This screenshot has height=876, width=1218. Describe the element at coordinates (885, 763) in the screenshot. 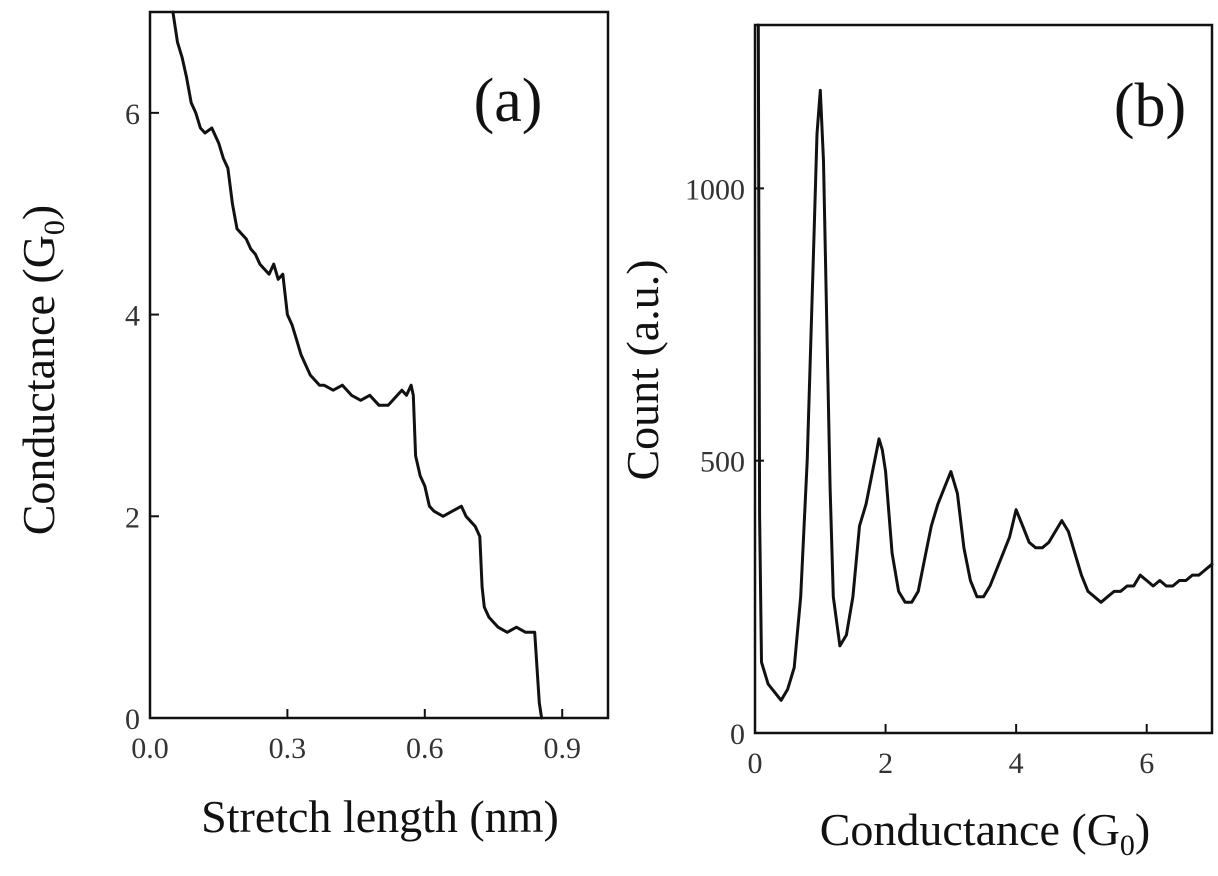

I see `panel-b-x-tick-label: 2` at that location.